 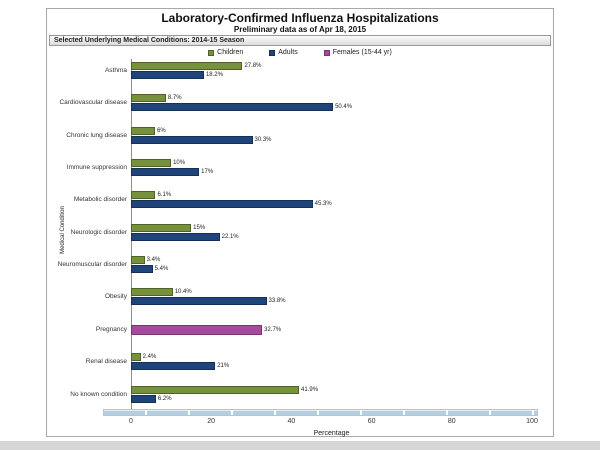 I want to click on category-label: Renal disease, so click(x=106, y=362).